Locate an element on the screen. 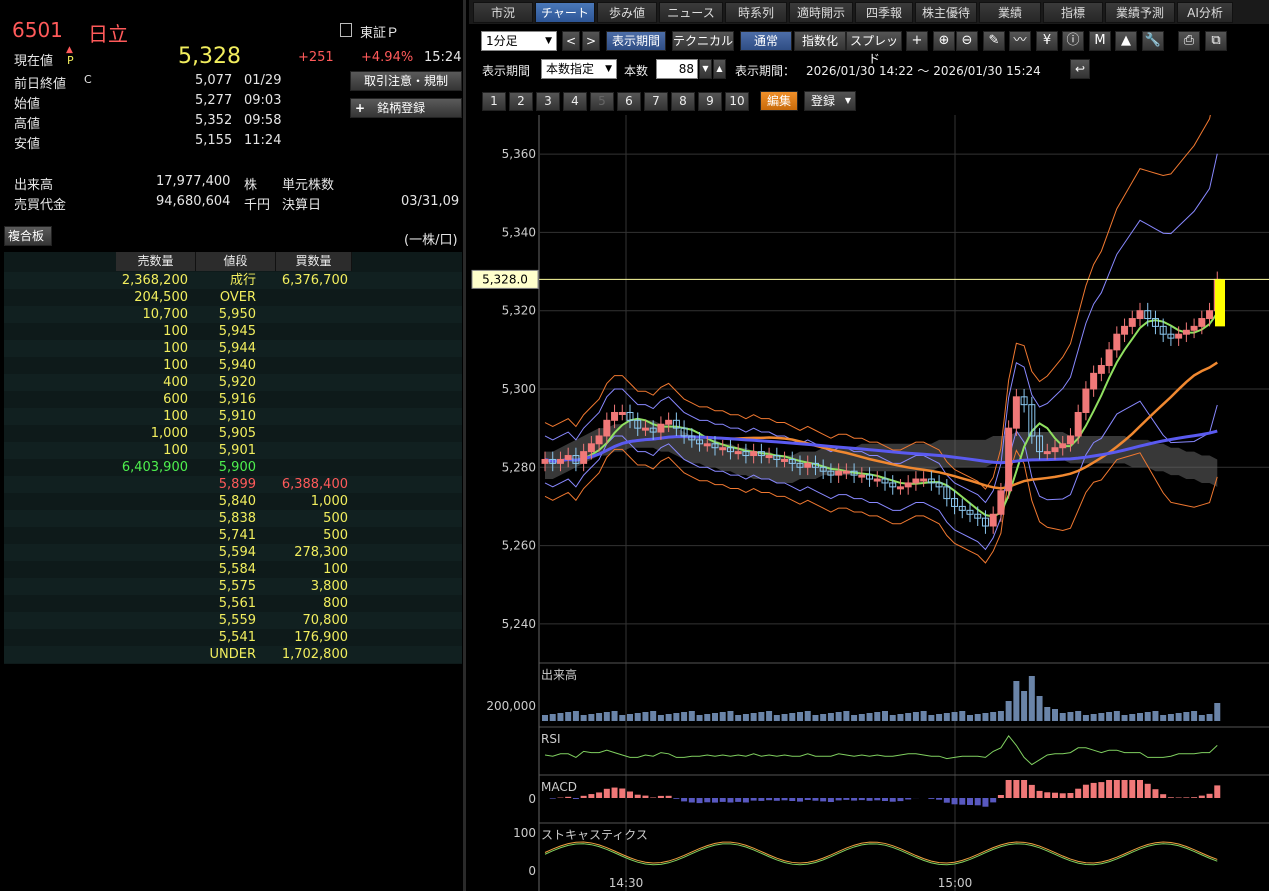 The image size is (1269, 891). preset-5: 5 is located at coordinates (602, 101).